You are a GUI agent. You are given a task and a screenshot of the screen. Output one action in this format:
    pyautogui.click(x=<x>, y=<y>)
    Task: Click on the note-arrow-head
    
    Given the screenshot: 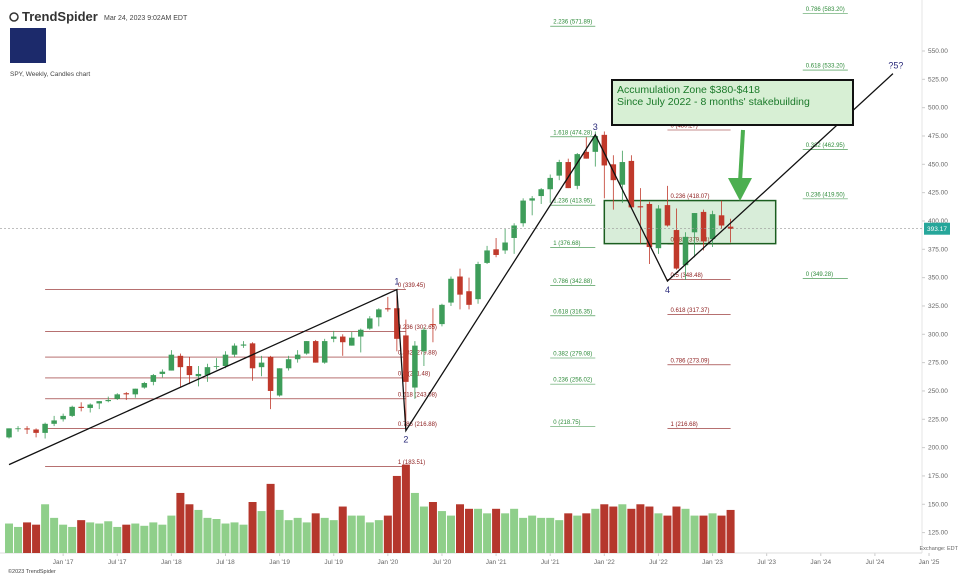 What is the action you would take?
    pyautogui.click(x=740, y=189)
    